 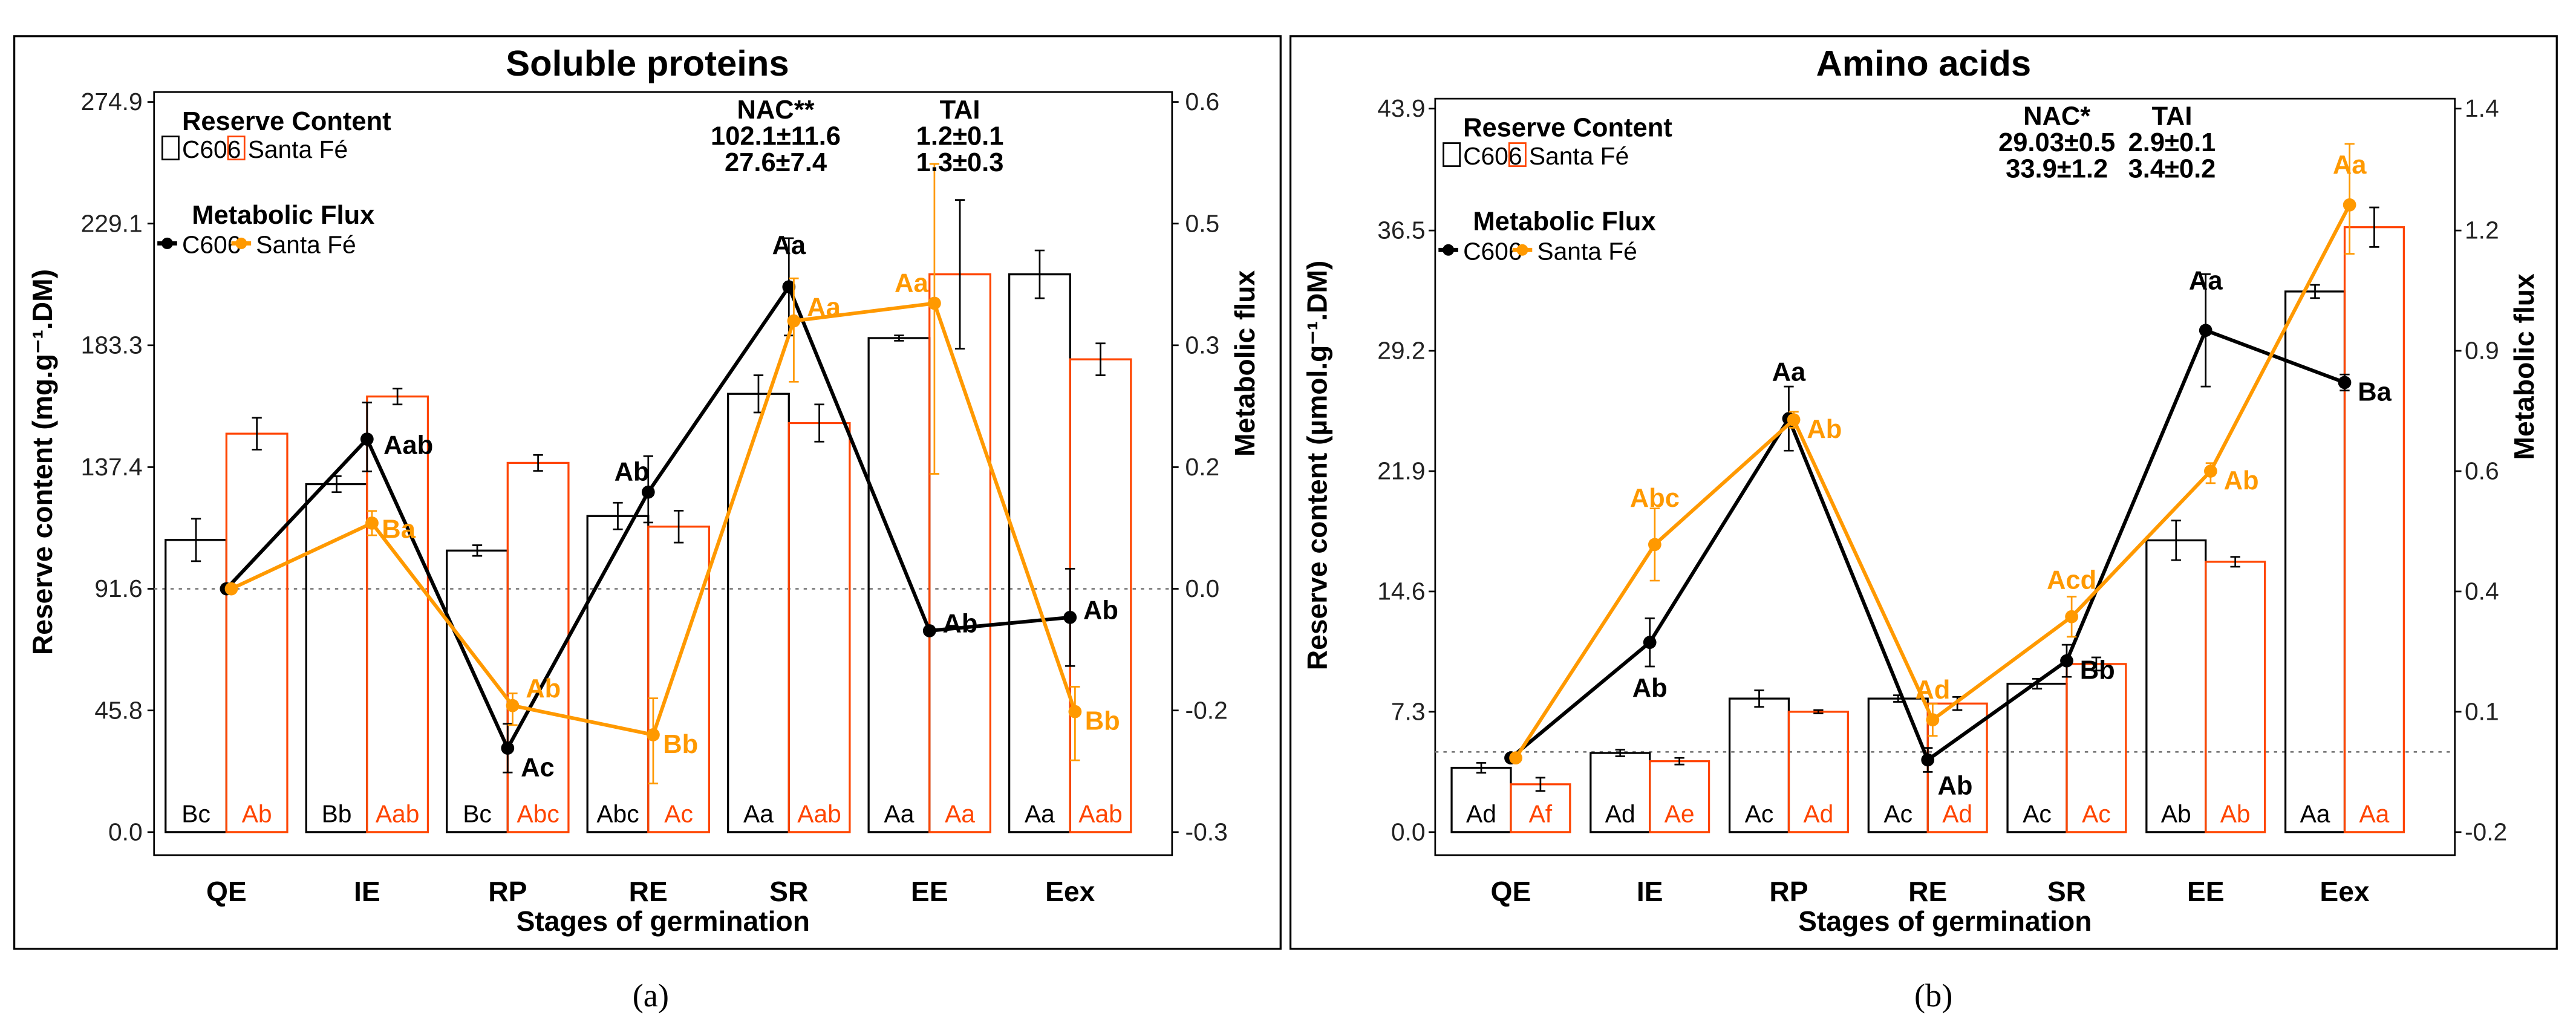 I want to click on tai-santa-fe: 3.4±0.2, so click(x=2172, y=169).